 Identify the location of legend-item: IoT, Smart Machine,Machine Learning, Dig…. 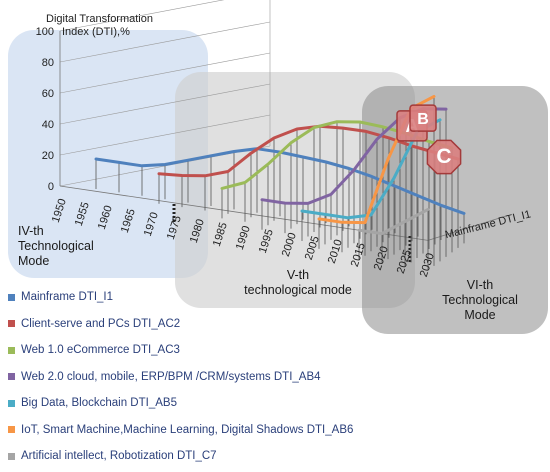
(180, 430).